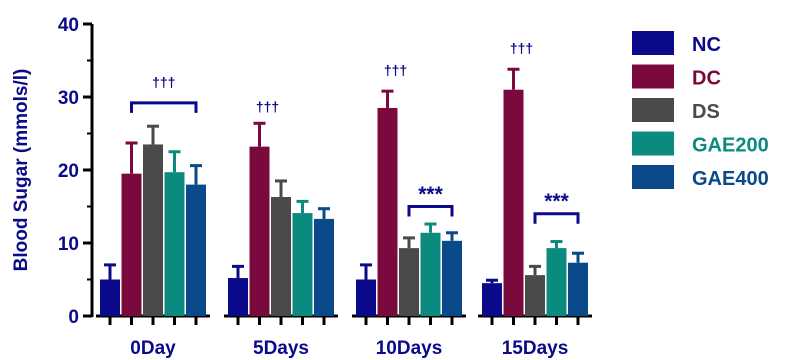 The height and width of the screenshot is (360, 796). What do you see at coordinates (653, 143) in the screenshot?
I see `legend-swatch-GAE200` at bounding box center [653, 143].